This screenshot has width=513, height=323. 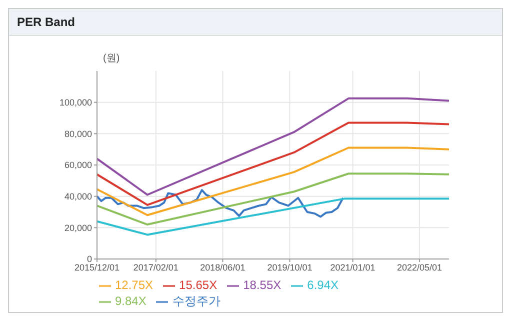 What do you see at coordinates (198, 285) in the screenshot?
I see `legend-label: 15.65X` at bounding box center [198, 285].